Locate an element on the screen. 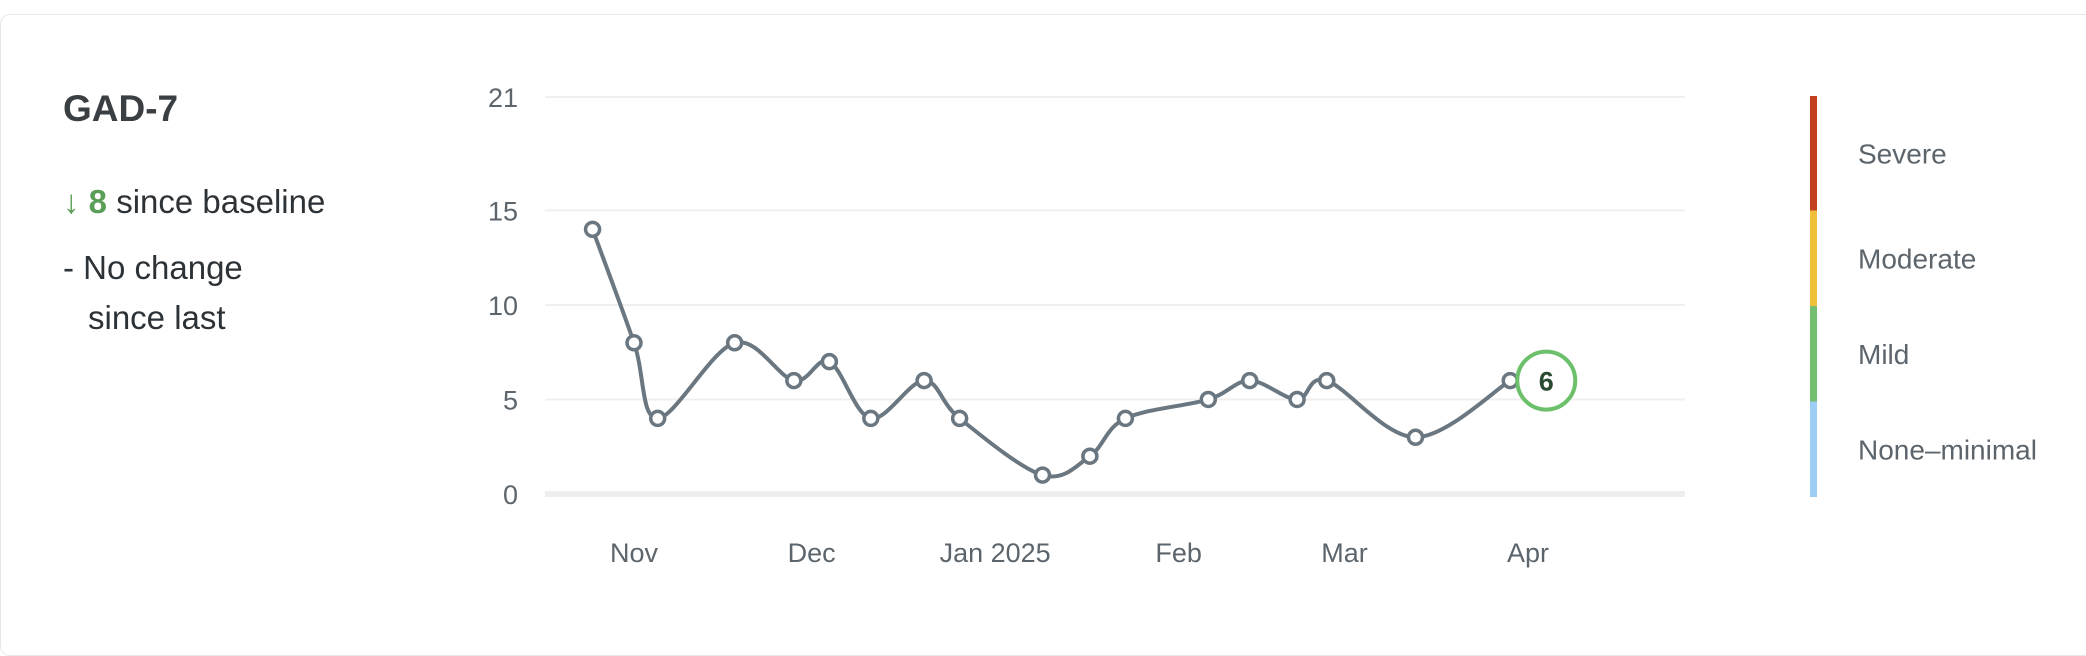 Image resolution: width=2086 pixels, height=656 pixels. y-tick-label: 0 is located at coordinates (510, 495).